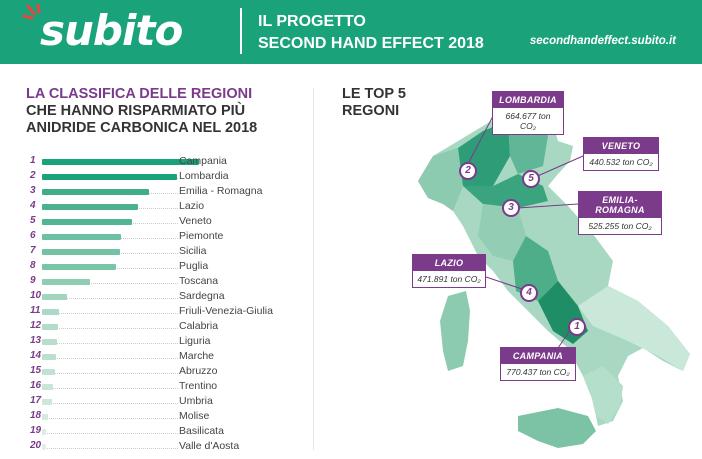 The height and width of the screenshot is (459, 702). What do you see at coordinates (634, 328) in the screenshot?
I see `region-puglia` at bounding box center [634, 328].